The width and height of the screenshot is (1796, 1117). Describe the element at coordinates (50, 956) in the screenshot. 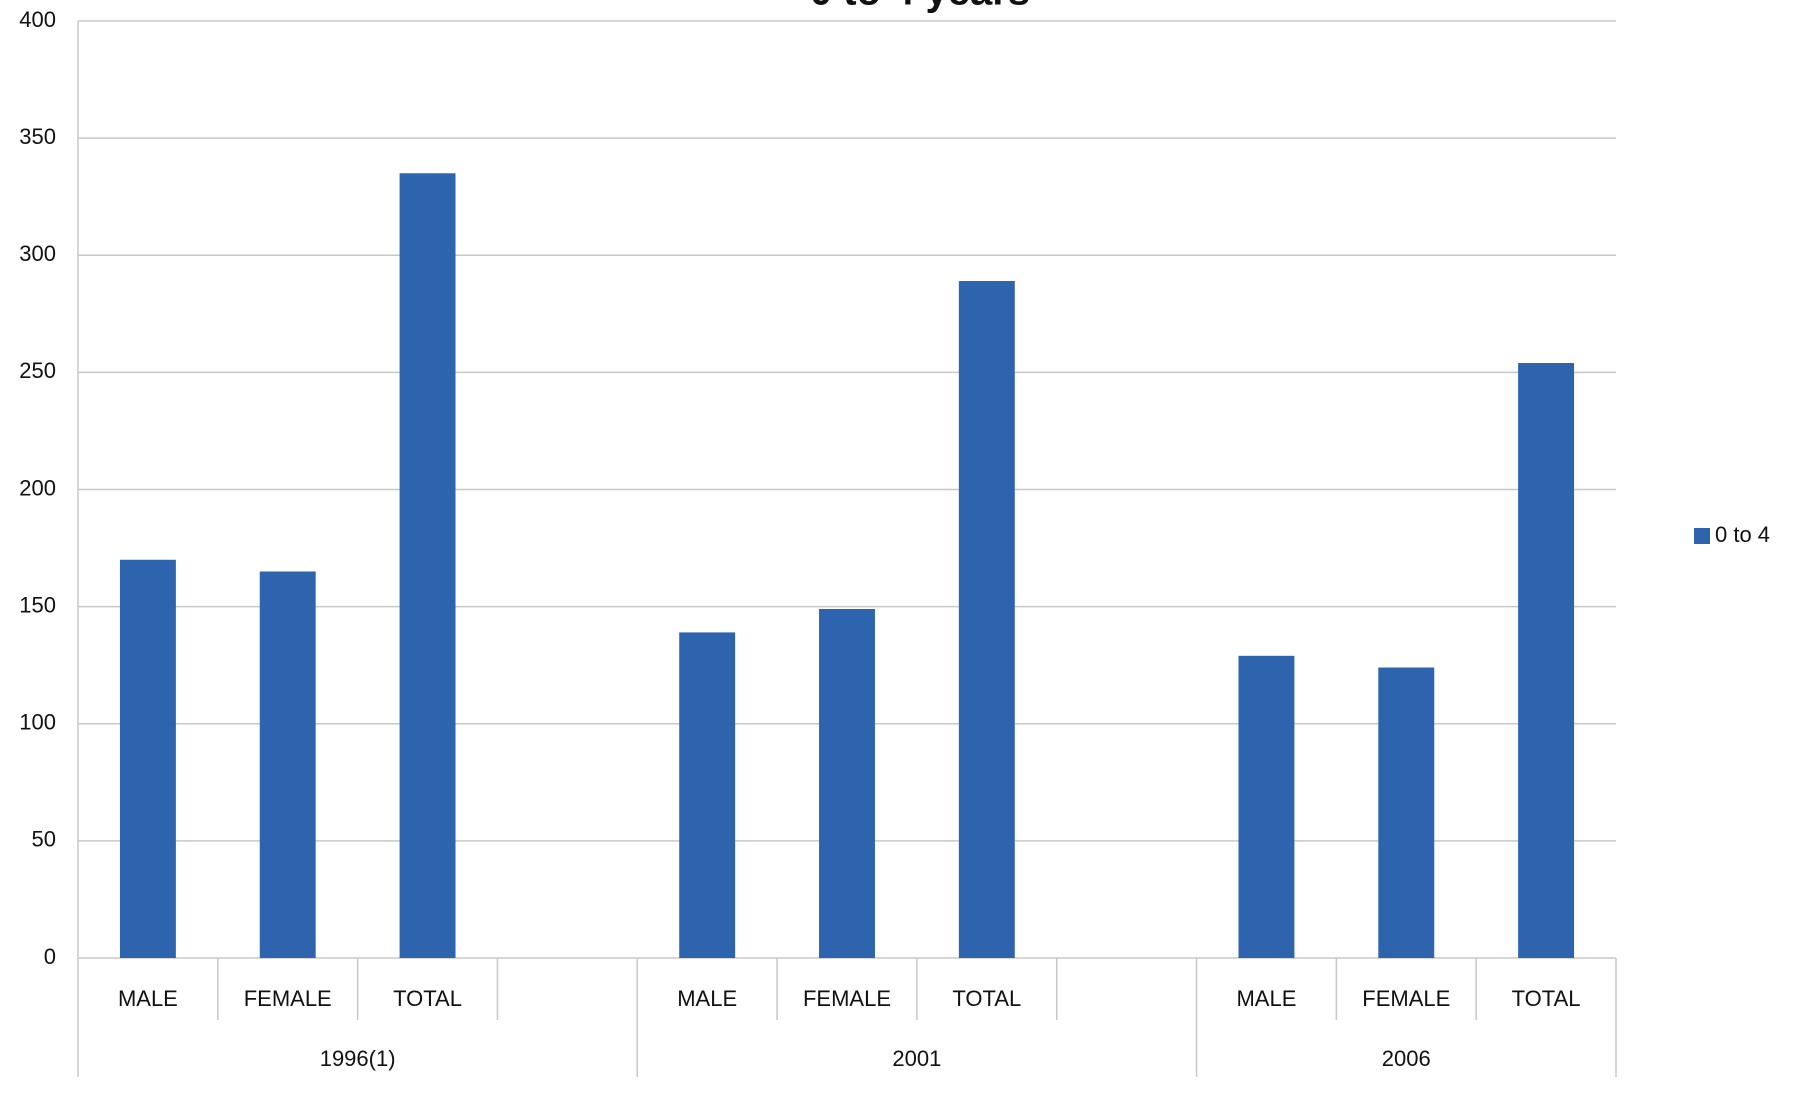

I see `y-tick-label: 0` at that location.